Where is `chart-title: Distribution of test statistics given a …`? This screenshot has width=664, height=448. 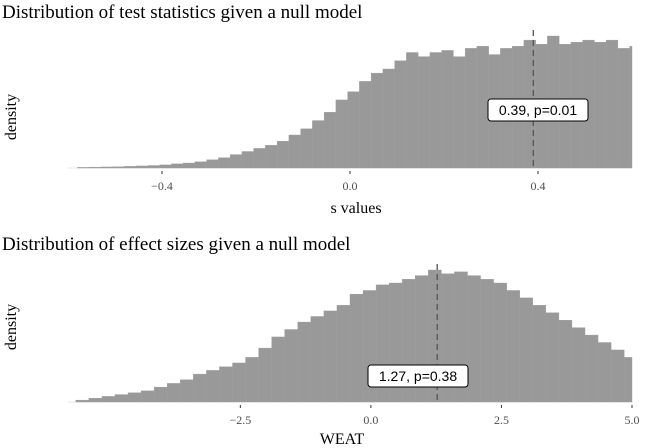 chart-title: Distribution of test statistics given a … is located at coordinates (182, 12).